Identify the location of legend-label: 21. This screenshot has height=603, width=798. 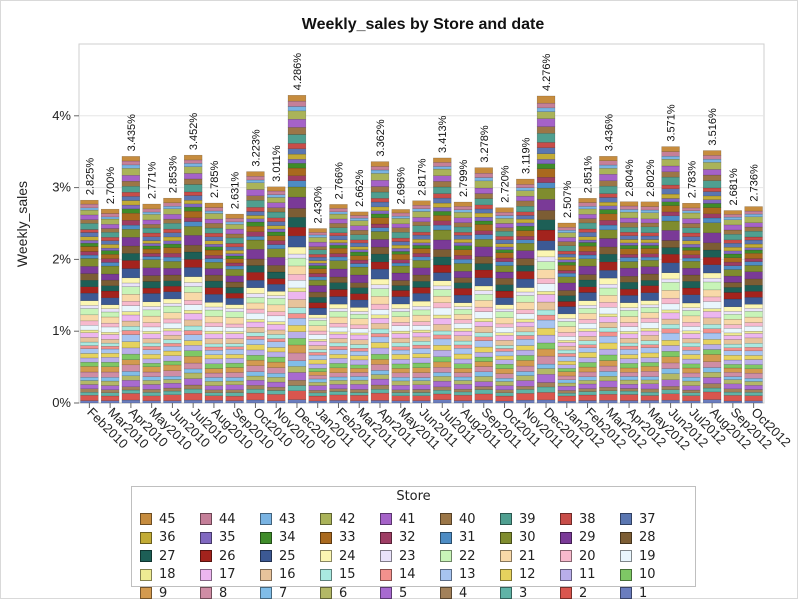
(527, 556).